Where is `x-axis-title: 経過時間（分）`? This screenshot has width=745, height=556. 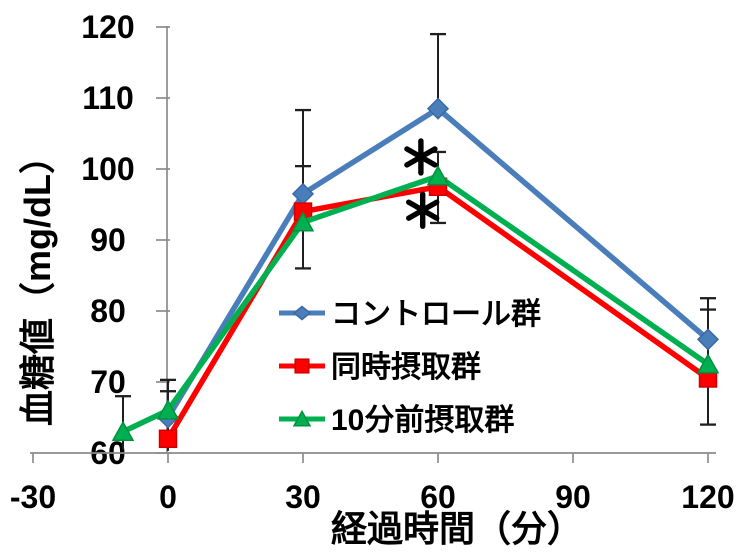 x-axis-title: 経過時間（分） is located at coordinates (457, 528).